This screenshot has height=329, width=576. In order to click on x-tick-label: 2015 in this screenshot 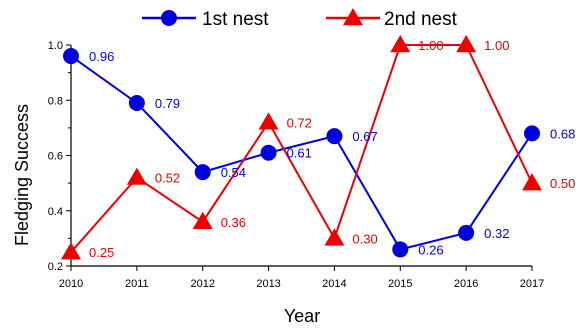, I will do `click(400, 284)`.